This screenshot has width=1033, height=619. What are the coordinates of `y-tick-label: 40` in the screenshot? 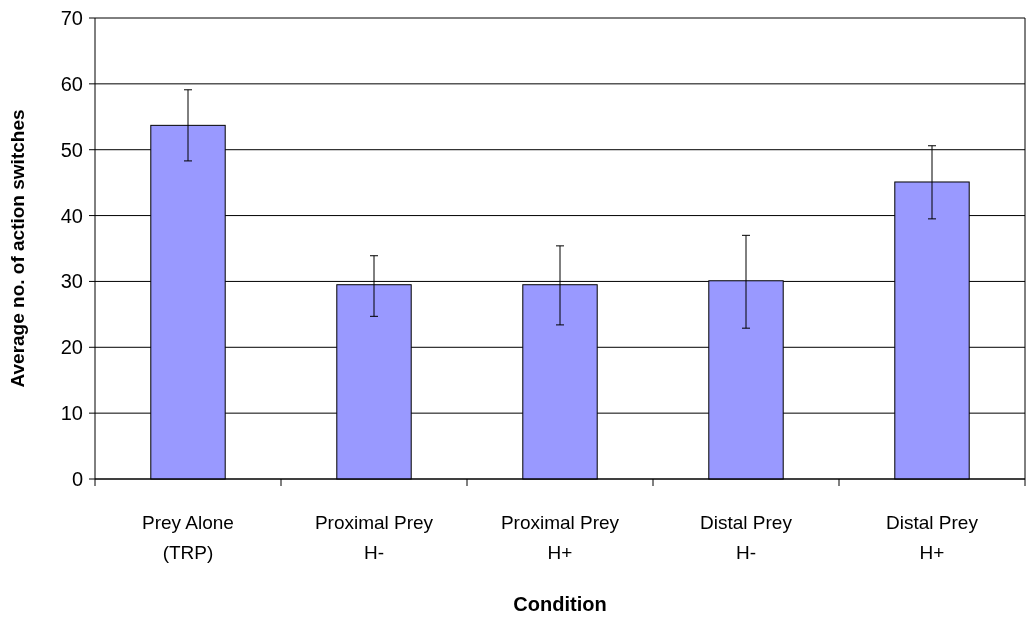 It's located at (71, 215).